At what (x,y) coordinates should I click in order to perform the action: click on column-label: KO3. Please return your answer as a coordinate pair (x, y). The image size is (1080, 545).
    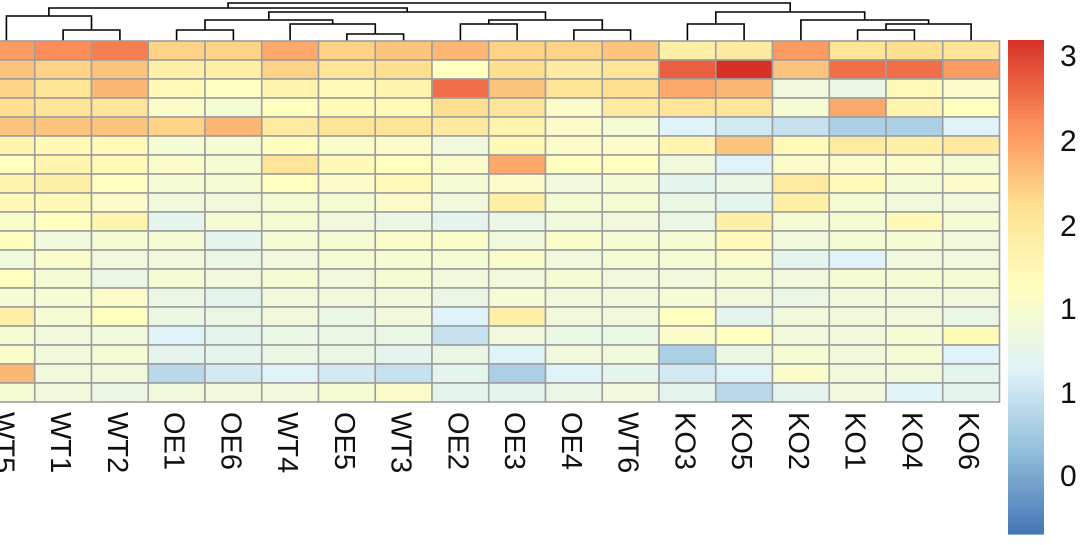
    Looking at the image, I should click on (684, 441).